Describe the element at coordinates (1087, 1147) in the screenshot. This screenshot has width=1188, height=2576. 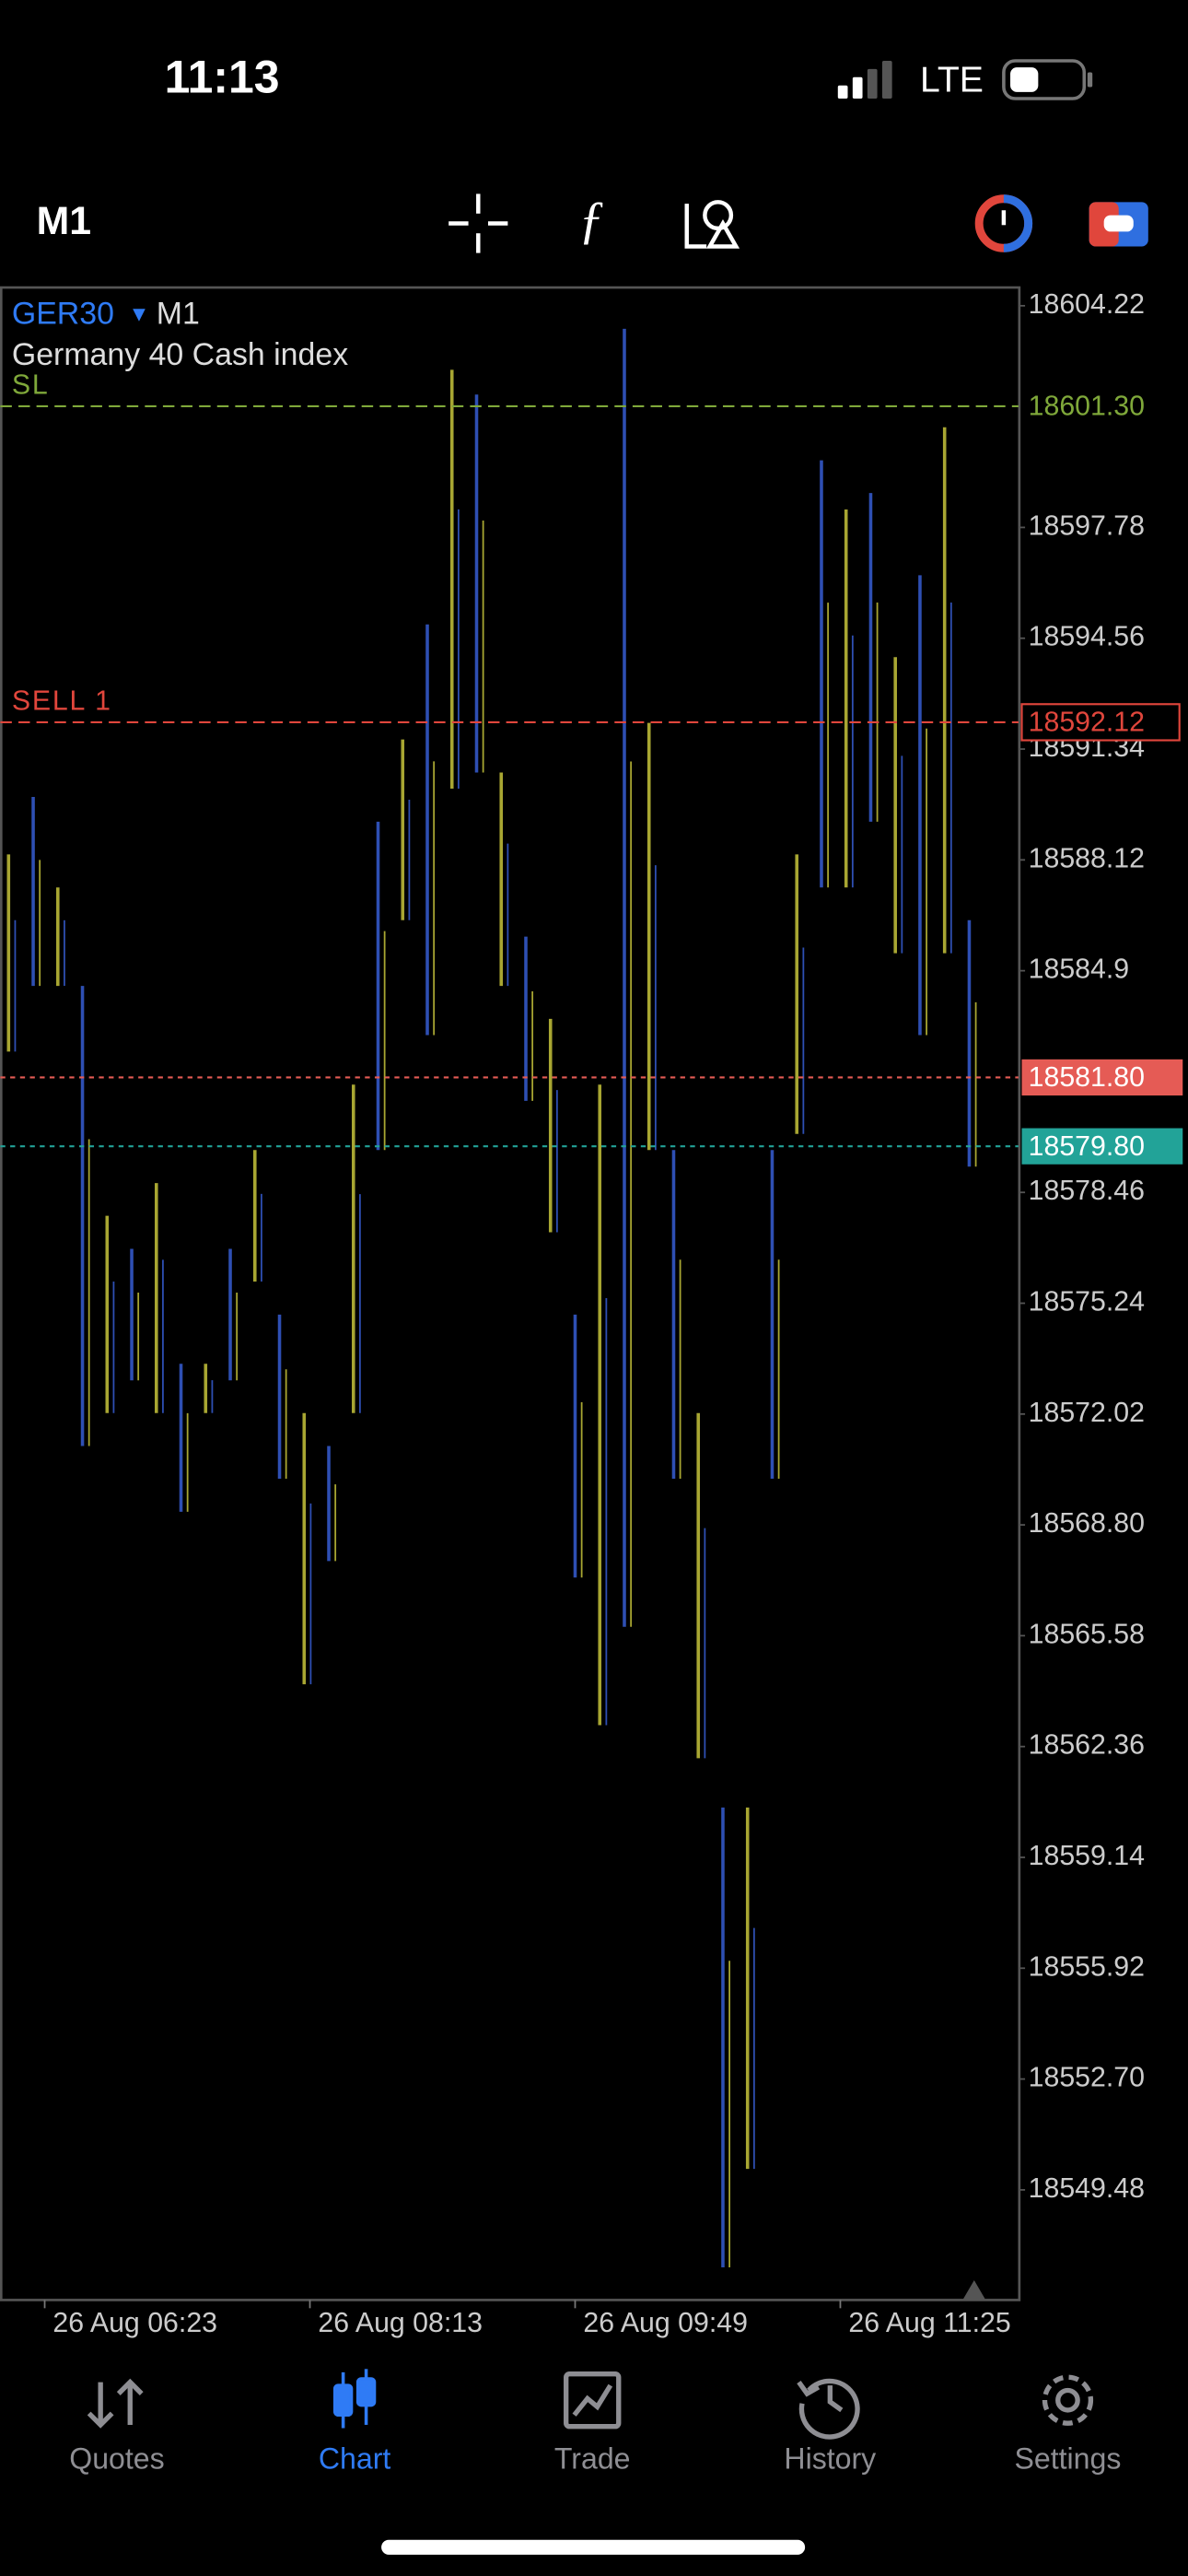
I see `level-price-label: 18579.80` at that location.